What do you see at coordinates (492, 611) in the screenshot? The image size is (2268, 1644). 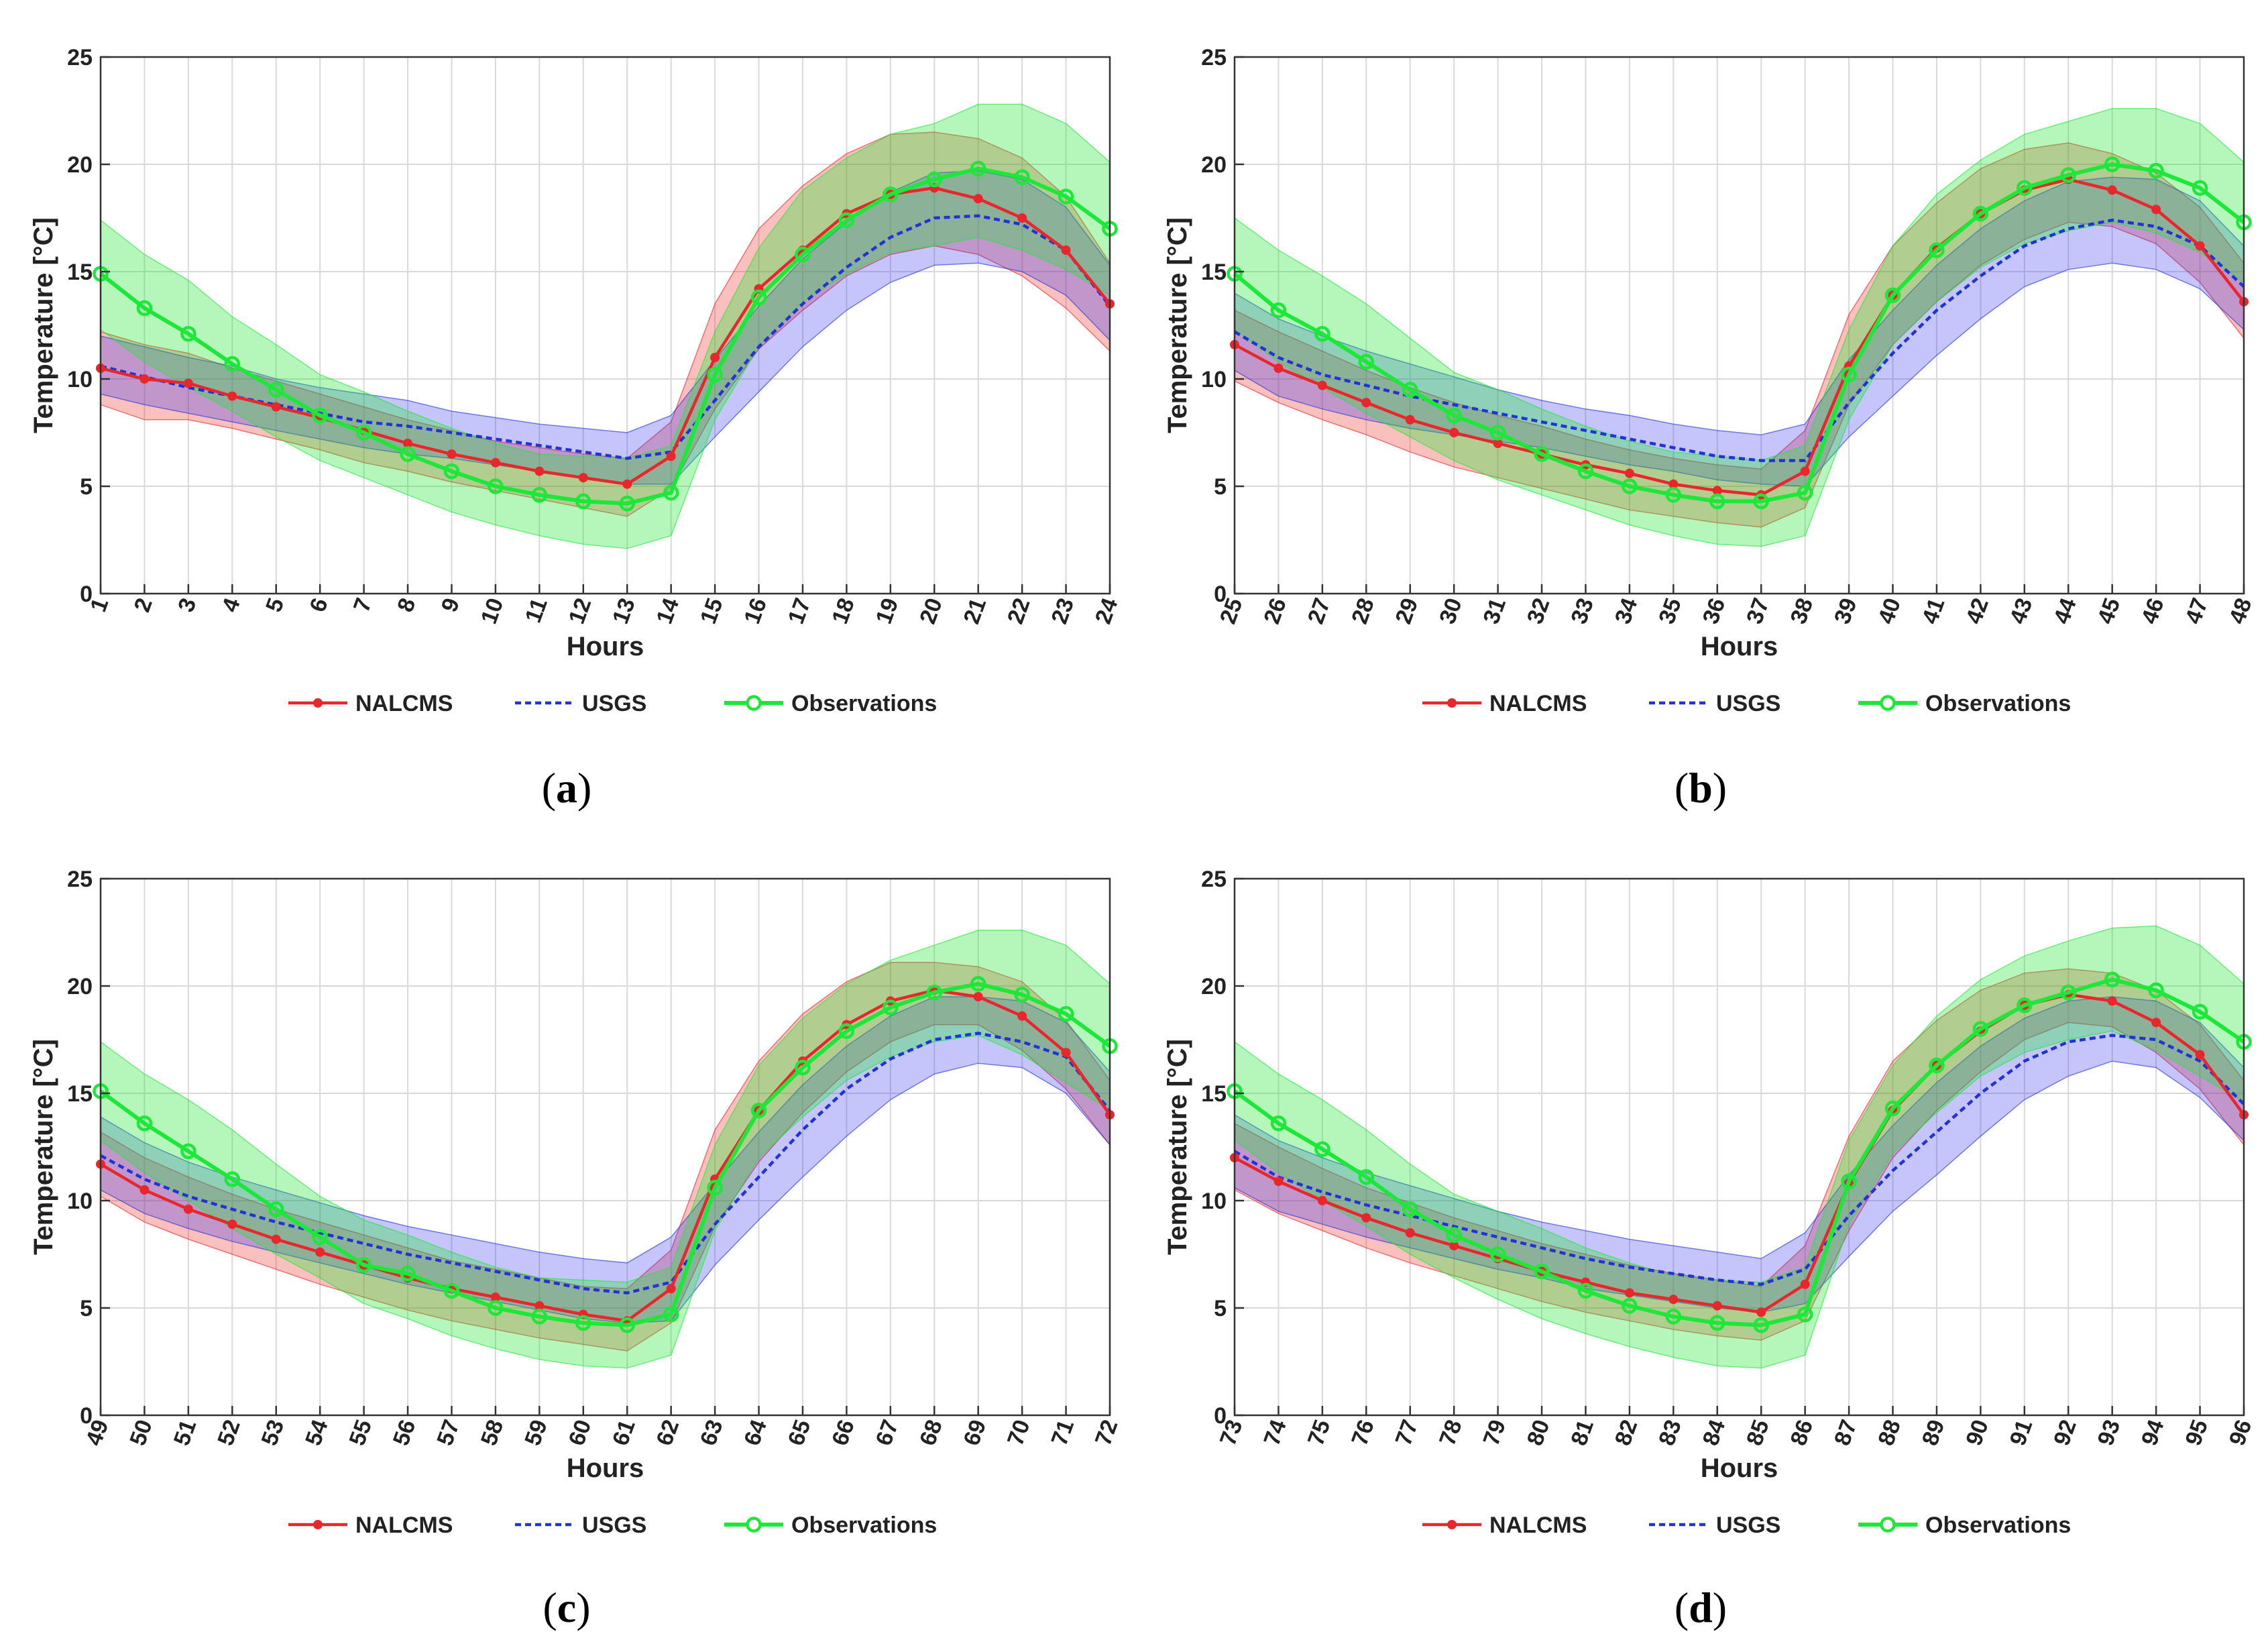 I see `x-tick-label: 10` at bounding box center [492, 611].